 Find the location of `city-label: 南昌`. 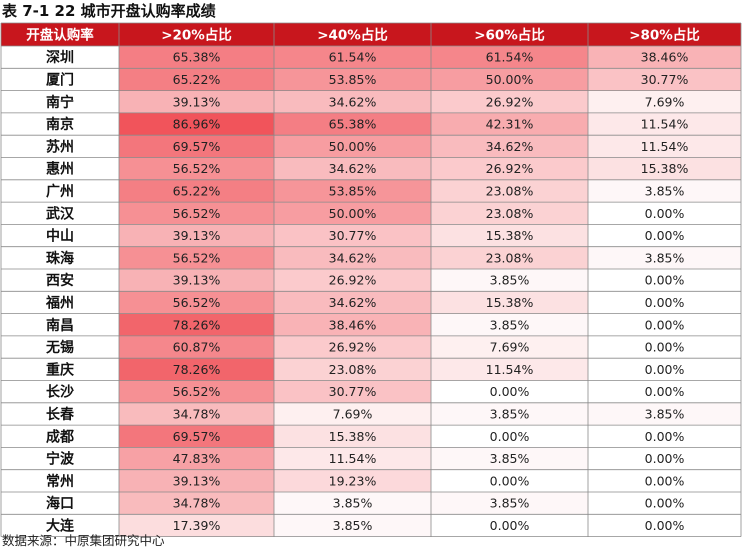

city-label: 南昌 is located at coordinates (60, 325).